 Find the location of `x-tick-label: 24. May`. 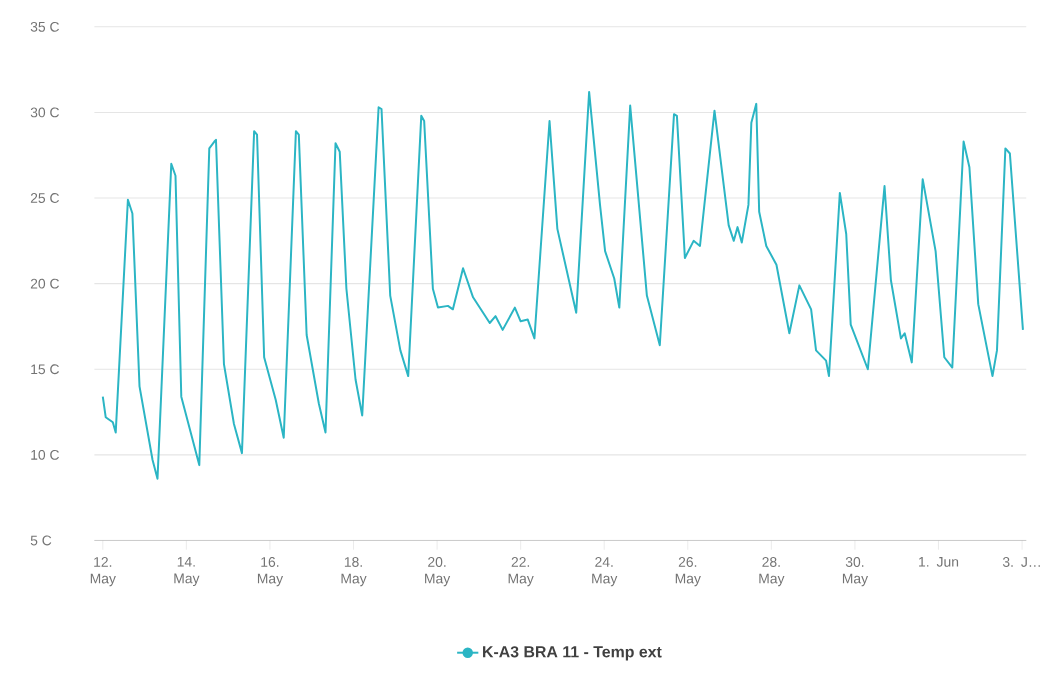

x-tick-label: 24. May is located at coordinates (605, 571).